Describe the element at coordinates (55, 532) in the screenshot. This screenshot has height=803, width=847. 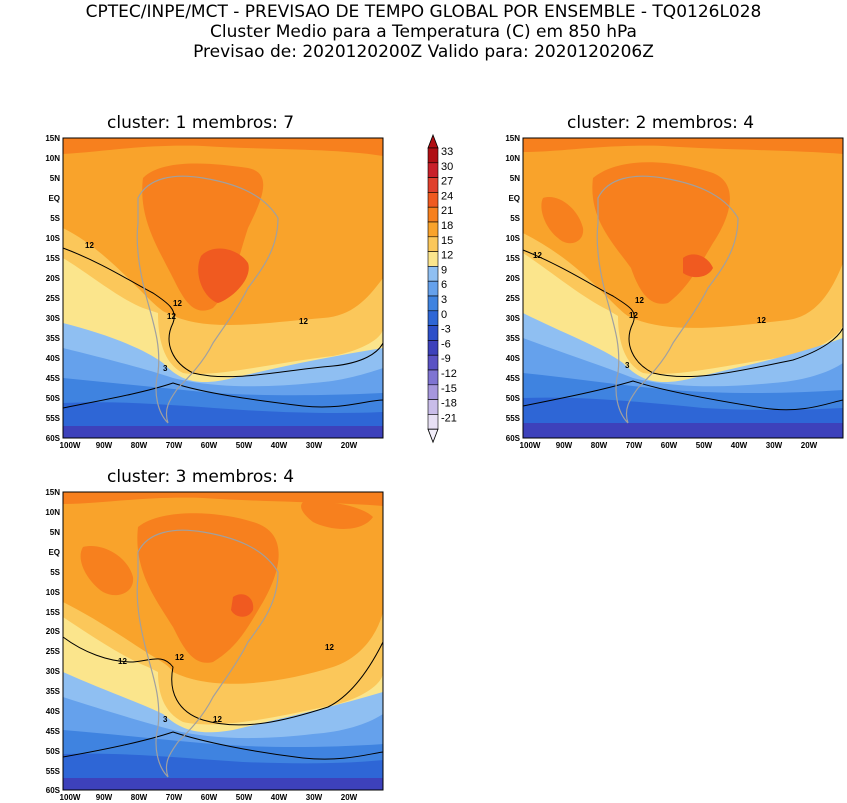
I see `lat-tick: 5N` at that location.